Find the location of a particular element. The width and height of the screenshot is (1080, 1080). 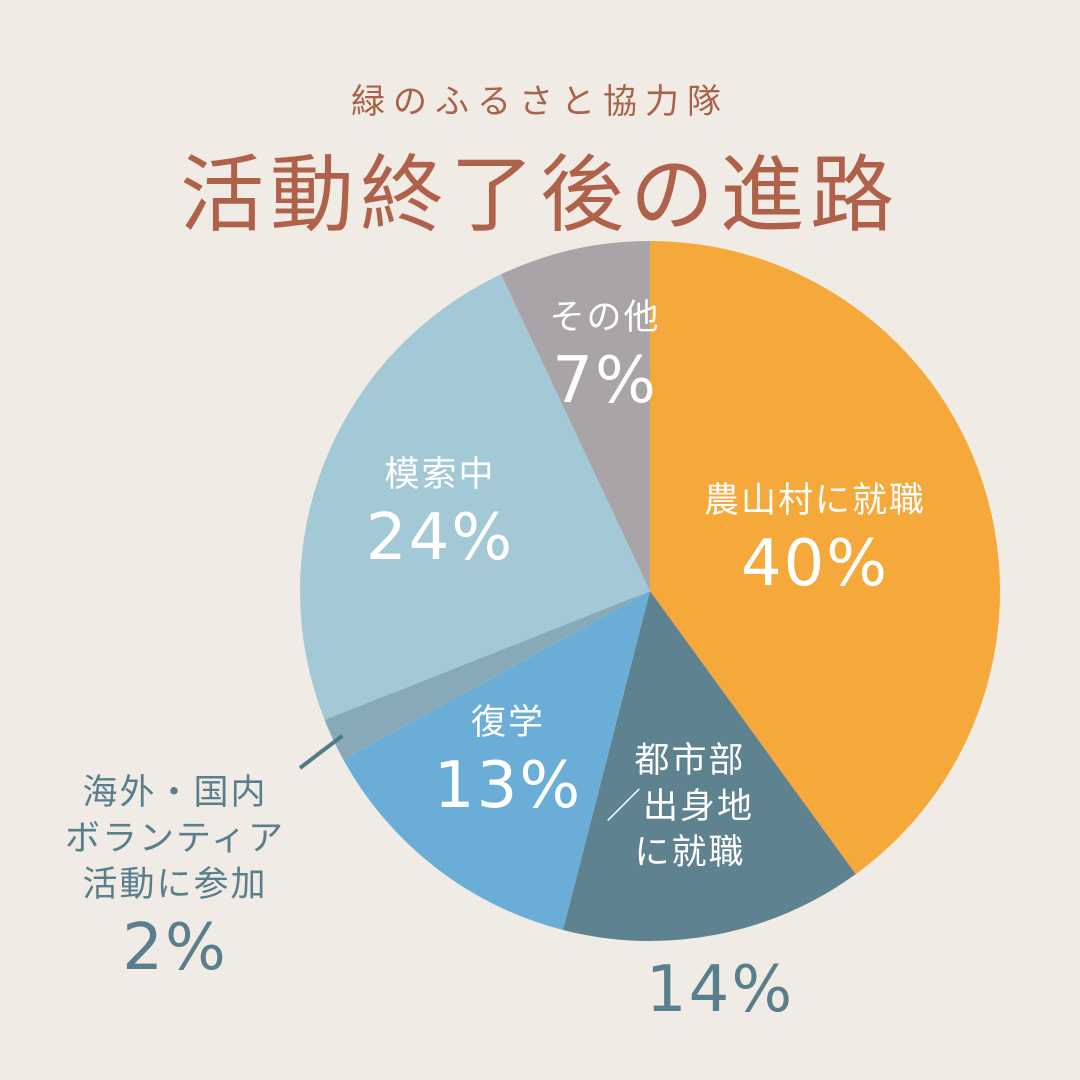

slice-value: 7% is located at coordinates (605, 381).